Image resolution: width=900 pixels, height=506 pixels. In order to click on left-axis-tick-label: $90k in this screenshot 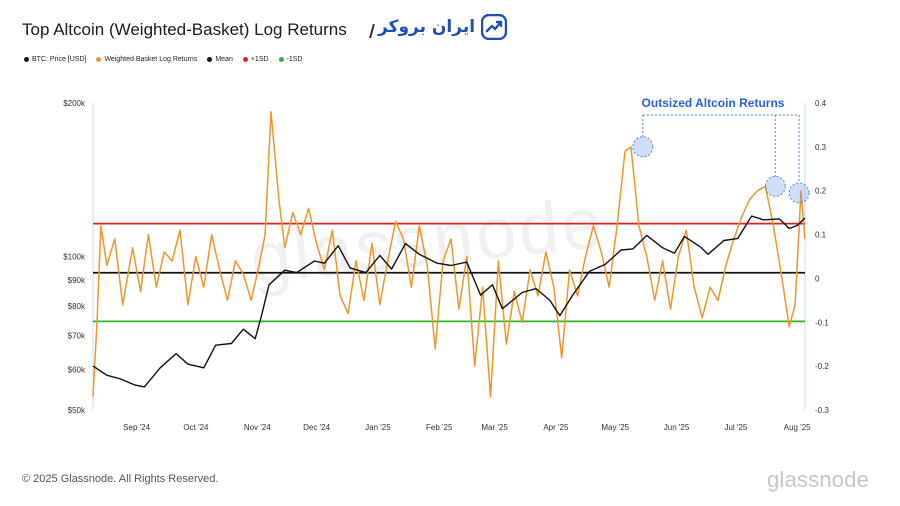, I will do `click(77, 280)`.